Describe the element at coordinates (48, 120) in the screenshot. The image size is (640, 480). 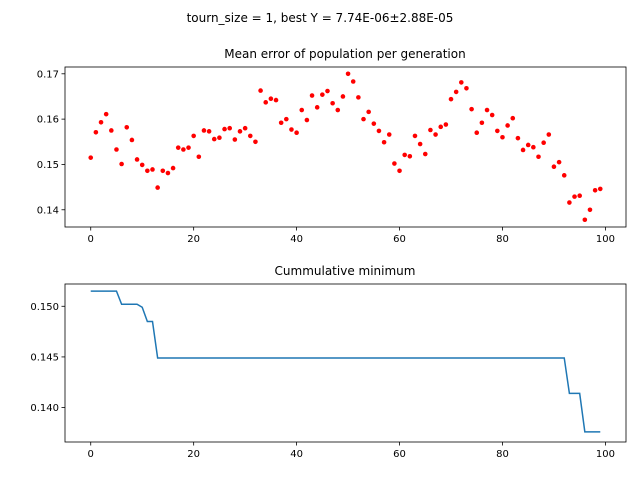
I see `scatter-y-tick-label-2: 0.16` at that location.